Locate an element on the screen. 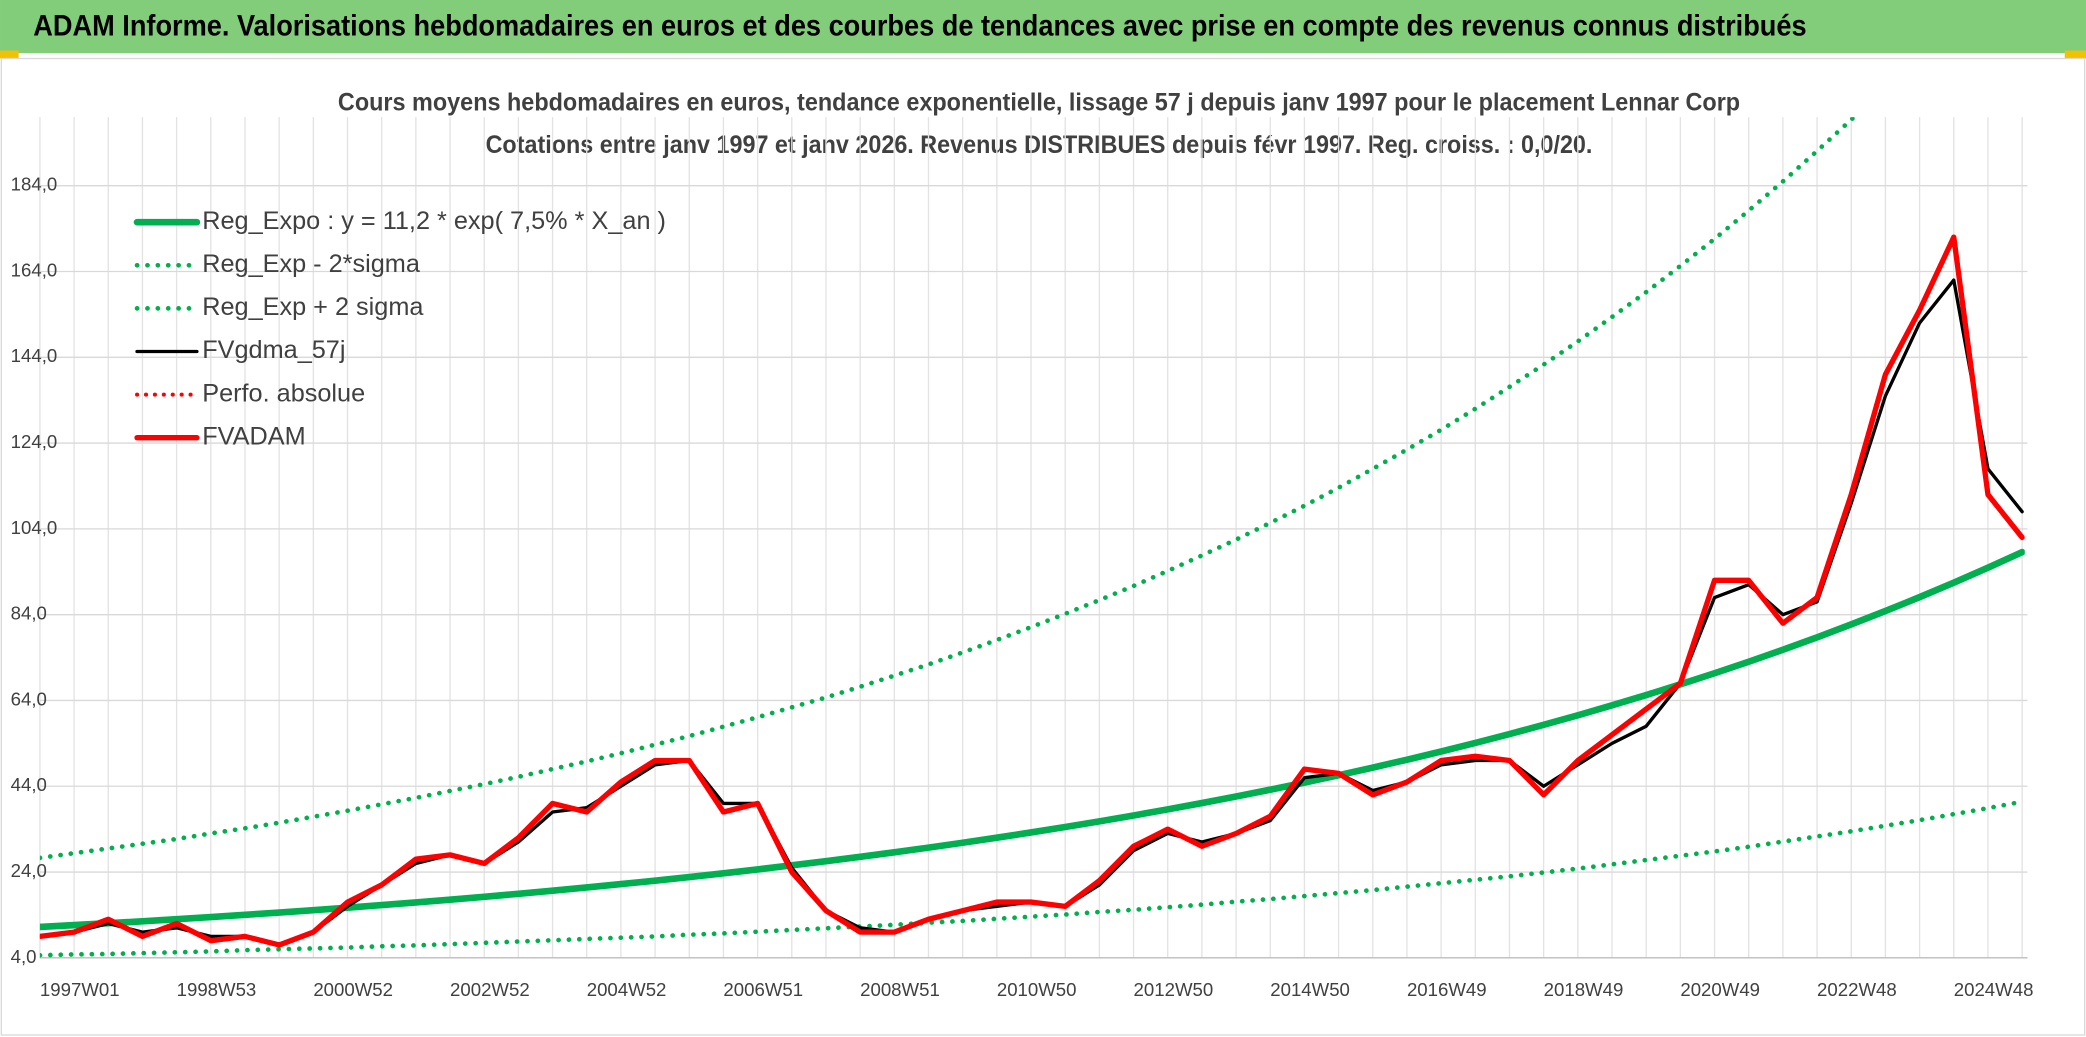 This screenshot has width=2086, height=1037. x-tick-label: 2012W50 is located at coordinates (1174, 989).